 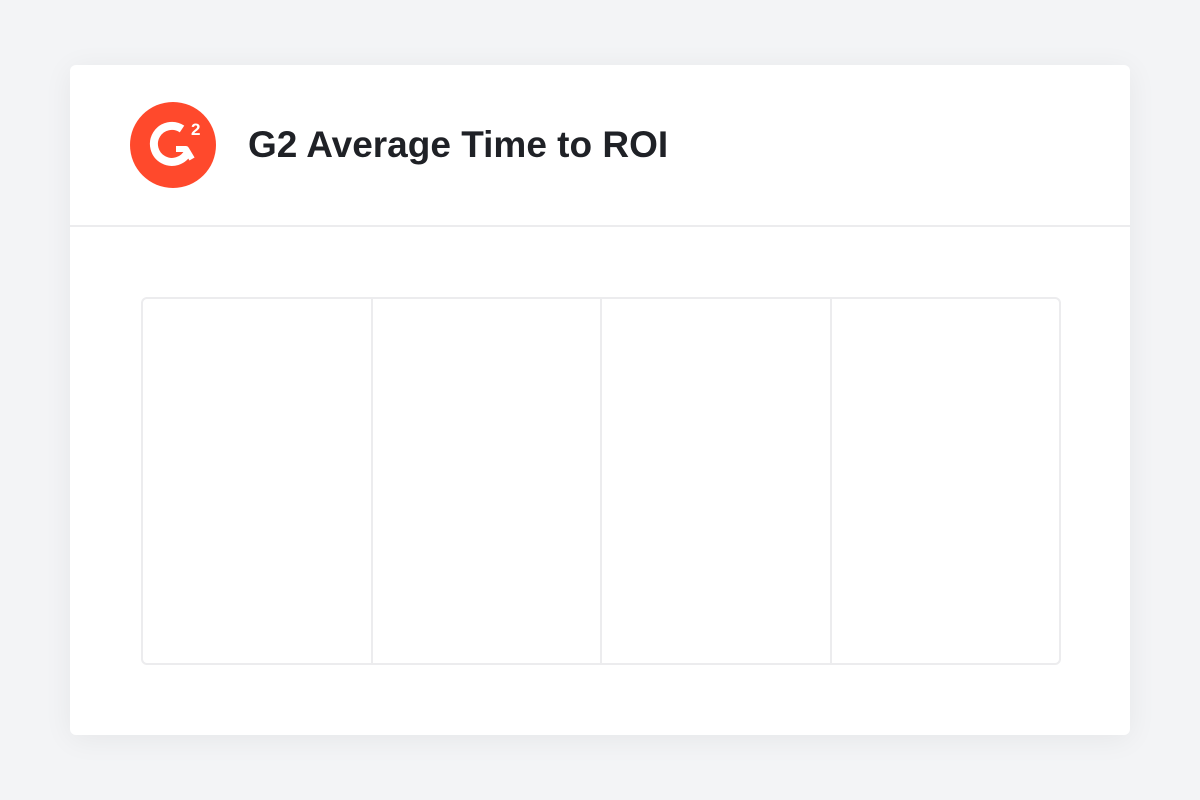 I want to click on svg-text: 2, so click(x=195, y=129).